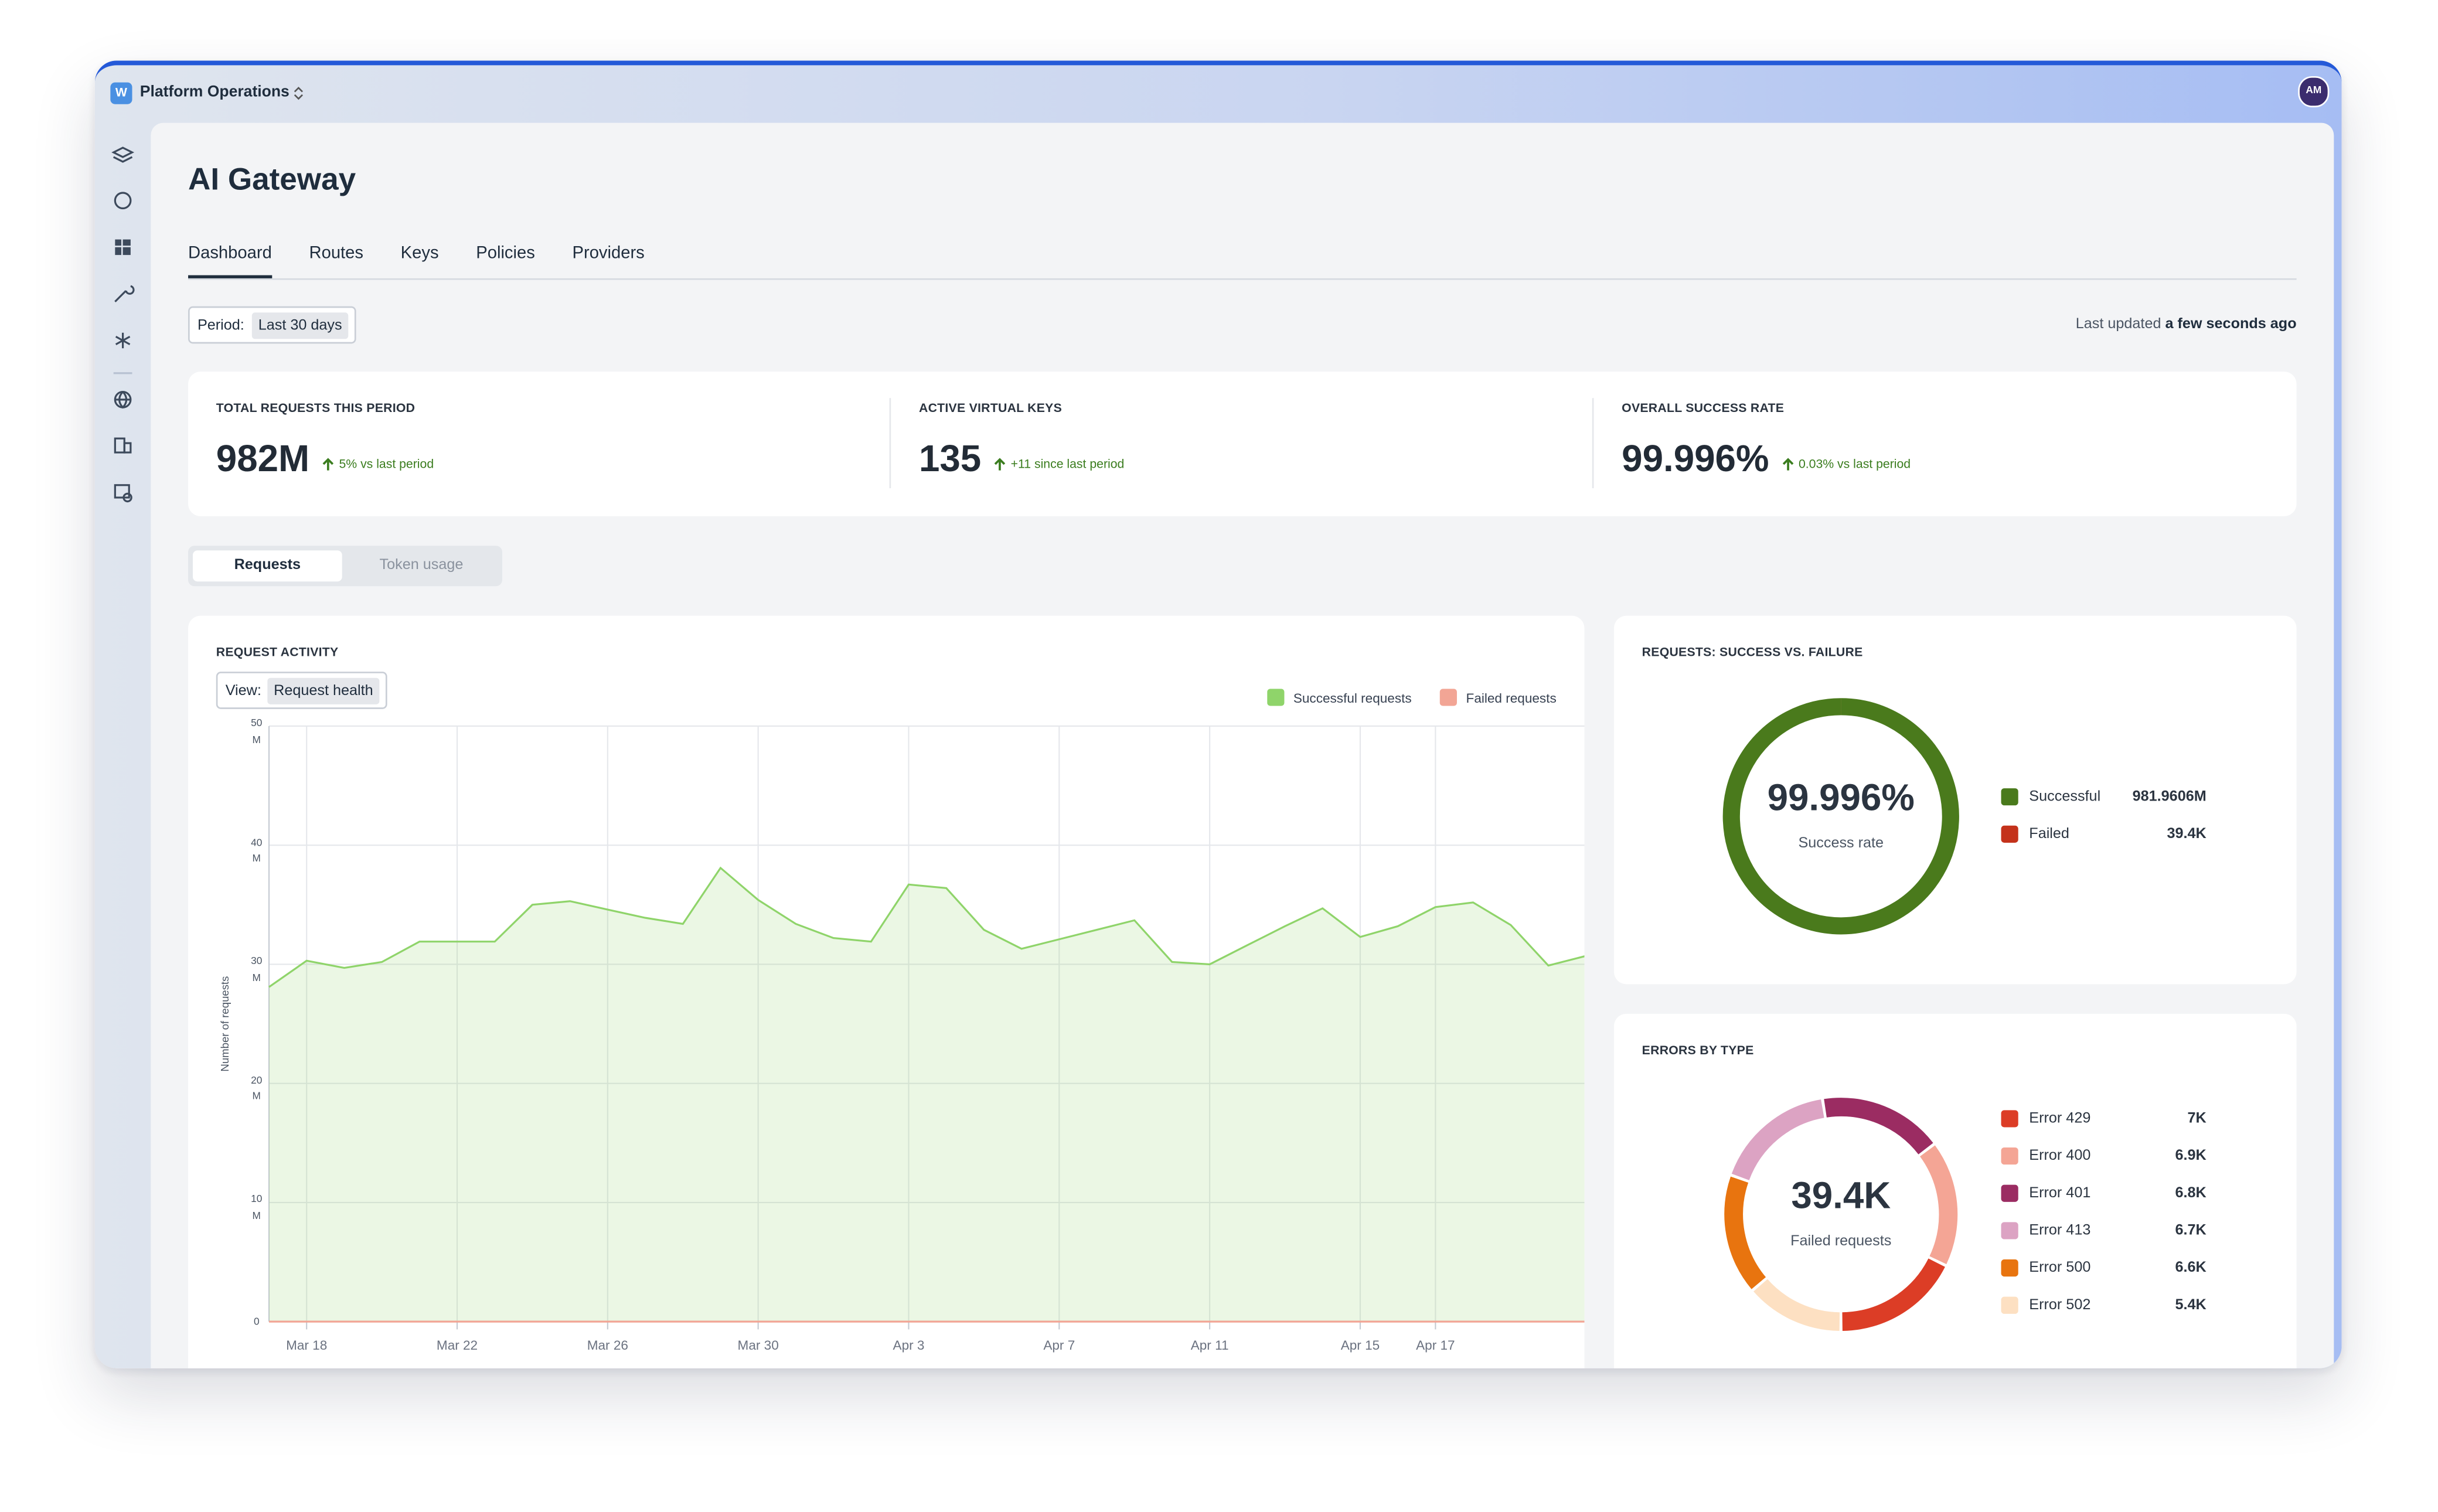 Image resolution: width=2438 pixels, height=1512 pixels. Describe the element at coordinates (2197, 1119) in the screenshot. I see `legend-value: 7K` at that location.